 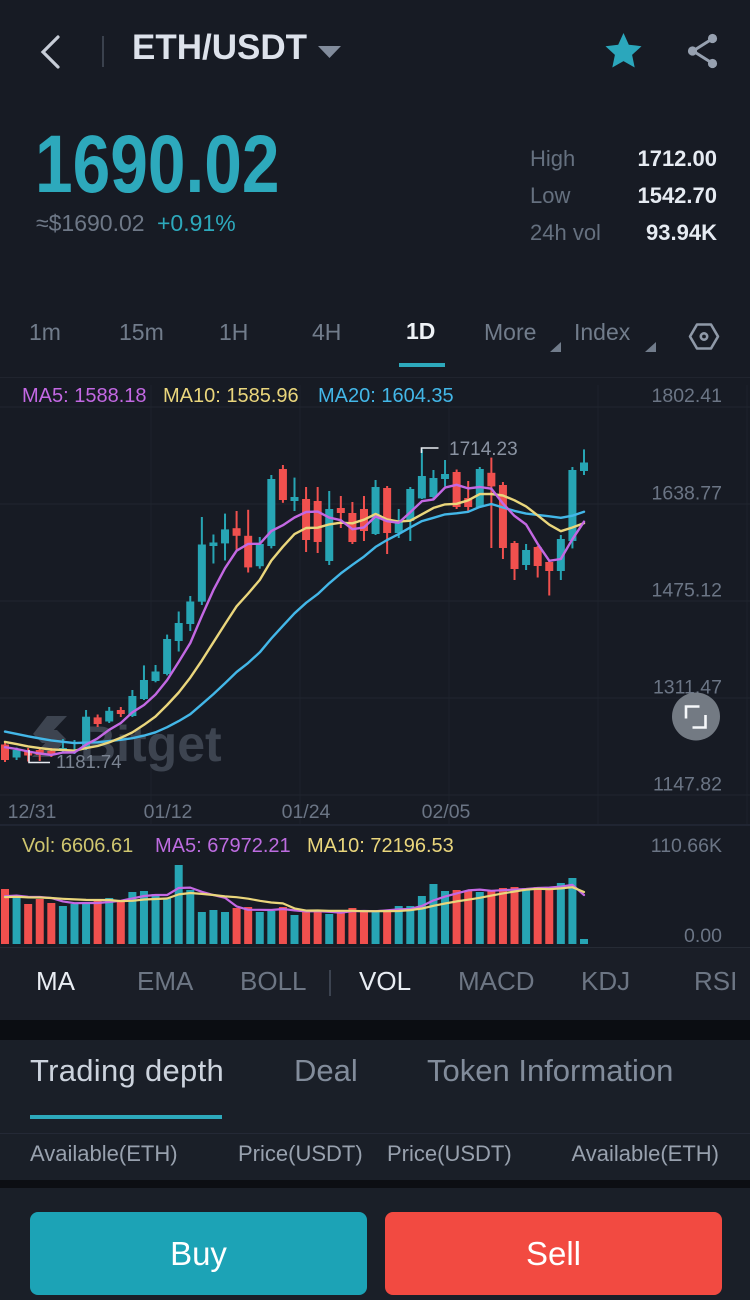 I want to click on svg-text: 1311.47, so click(x=687, y=688).